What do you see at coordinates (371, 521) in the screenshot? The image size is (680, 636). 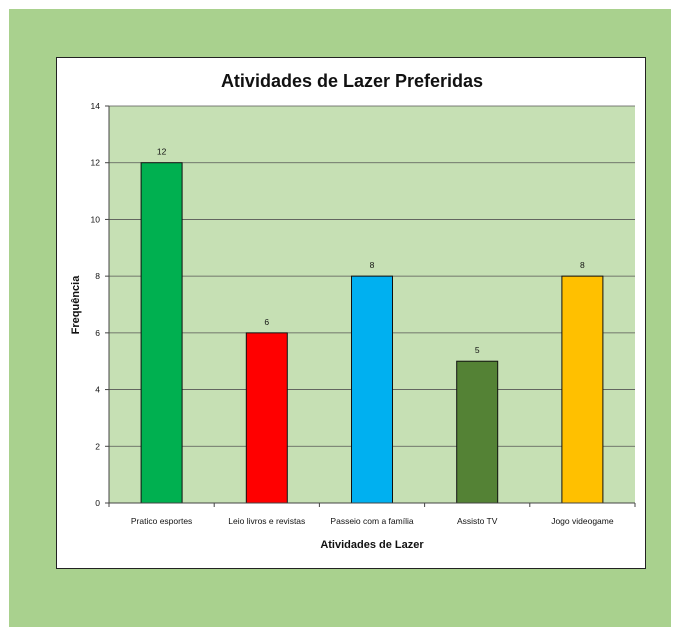 I see `x-tick-label: Passeio com a família` at bounding box center [371, 521].